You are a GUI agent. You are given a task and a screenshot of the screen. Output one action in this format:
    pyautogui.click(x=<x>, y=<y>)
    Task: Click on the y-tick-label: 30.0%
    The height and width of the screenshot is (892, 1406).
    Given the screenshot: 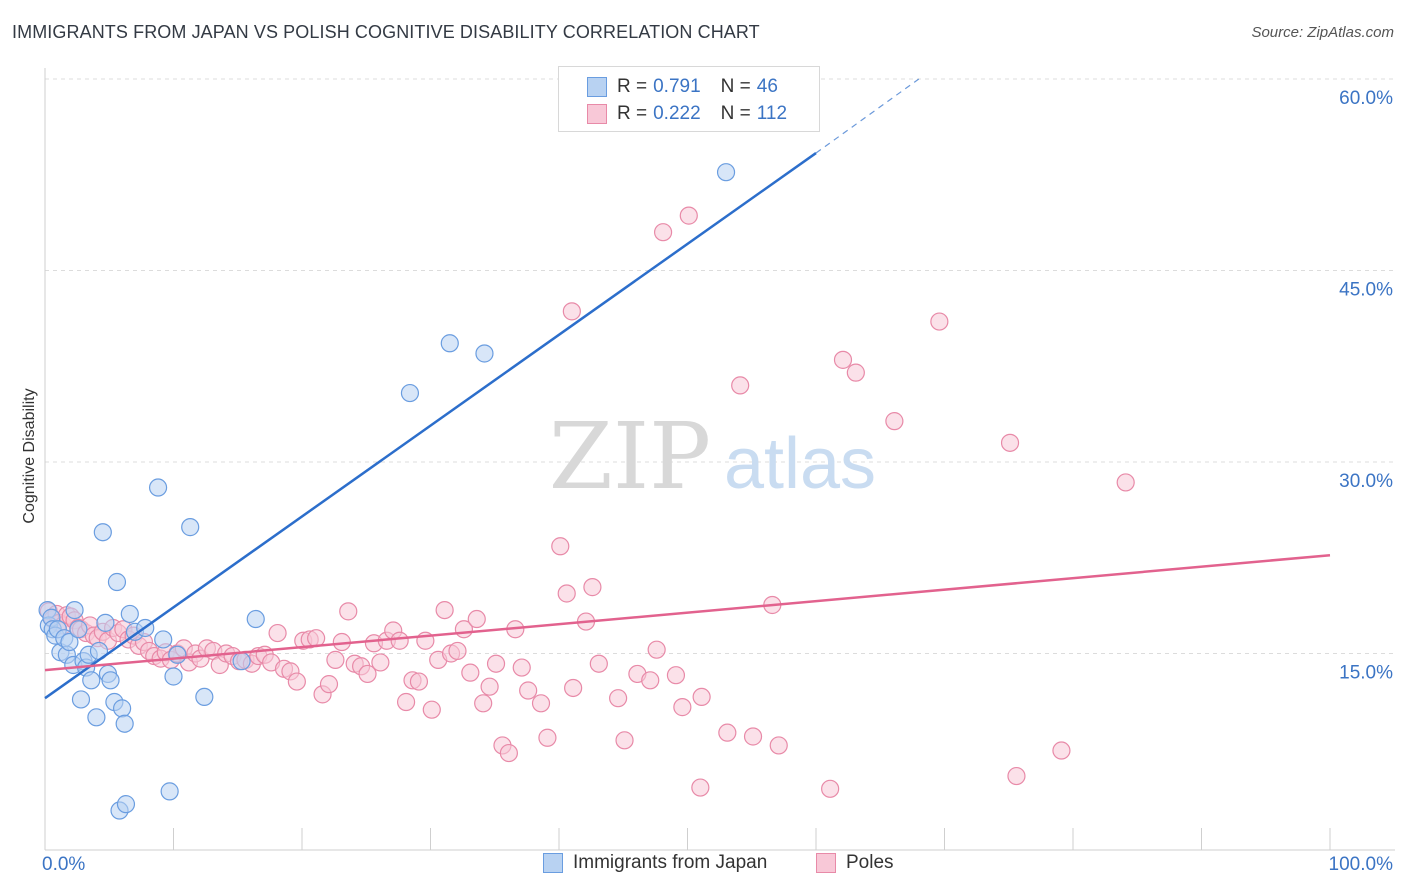 What is the action you would take?
    pyautogui.click(x=1366, y=481)
    